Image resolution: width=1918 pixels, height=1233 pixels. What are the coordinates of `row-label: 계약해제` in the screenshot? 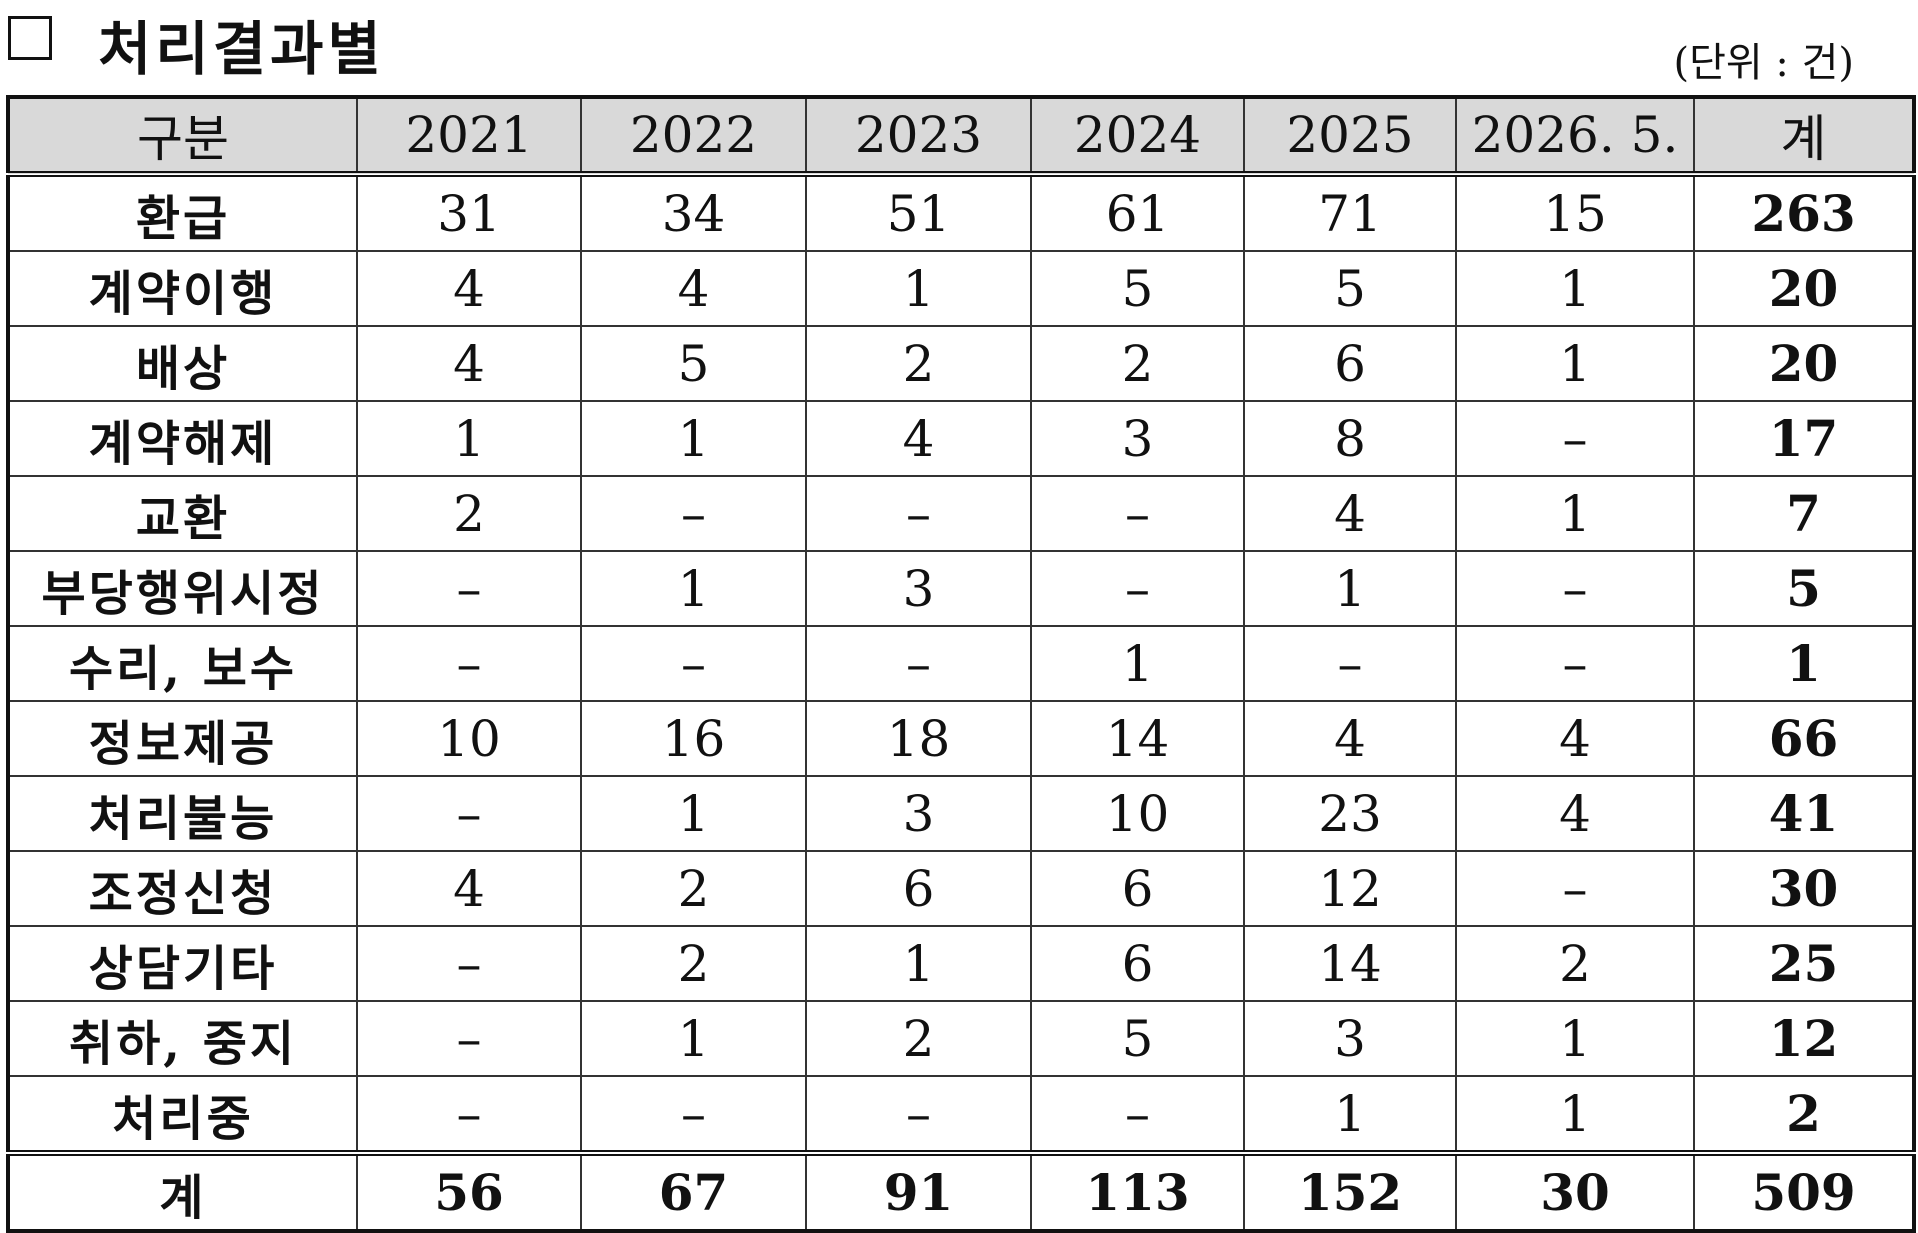 It's located at (182, 438).